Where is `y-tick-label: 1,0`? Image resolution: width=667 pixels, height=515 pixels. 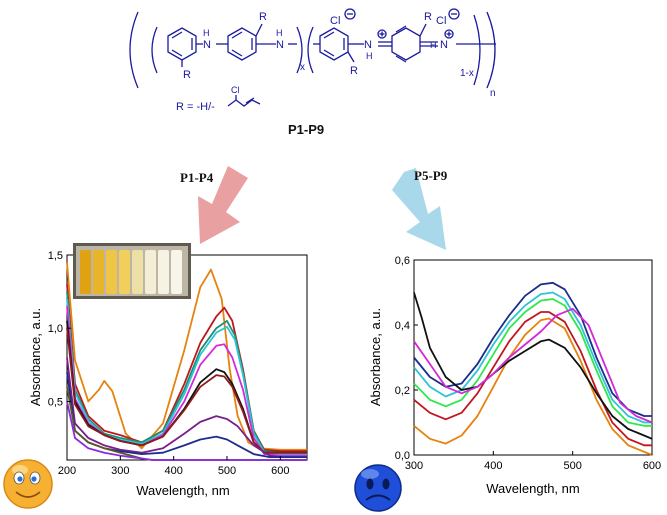
y-tick-label: 1,0 is located at coordinates (55, 329).